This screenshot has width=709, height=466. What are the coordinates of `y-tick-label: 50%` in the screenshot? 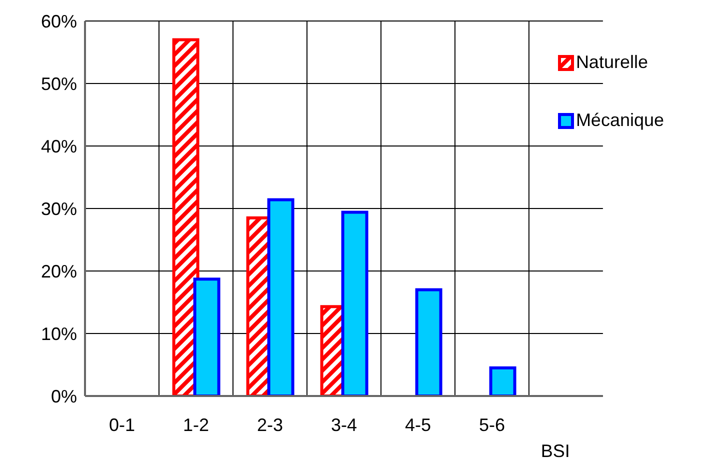 It's located at (58, 84).